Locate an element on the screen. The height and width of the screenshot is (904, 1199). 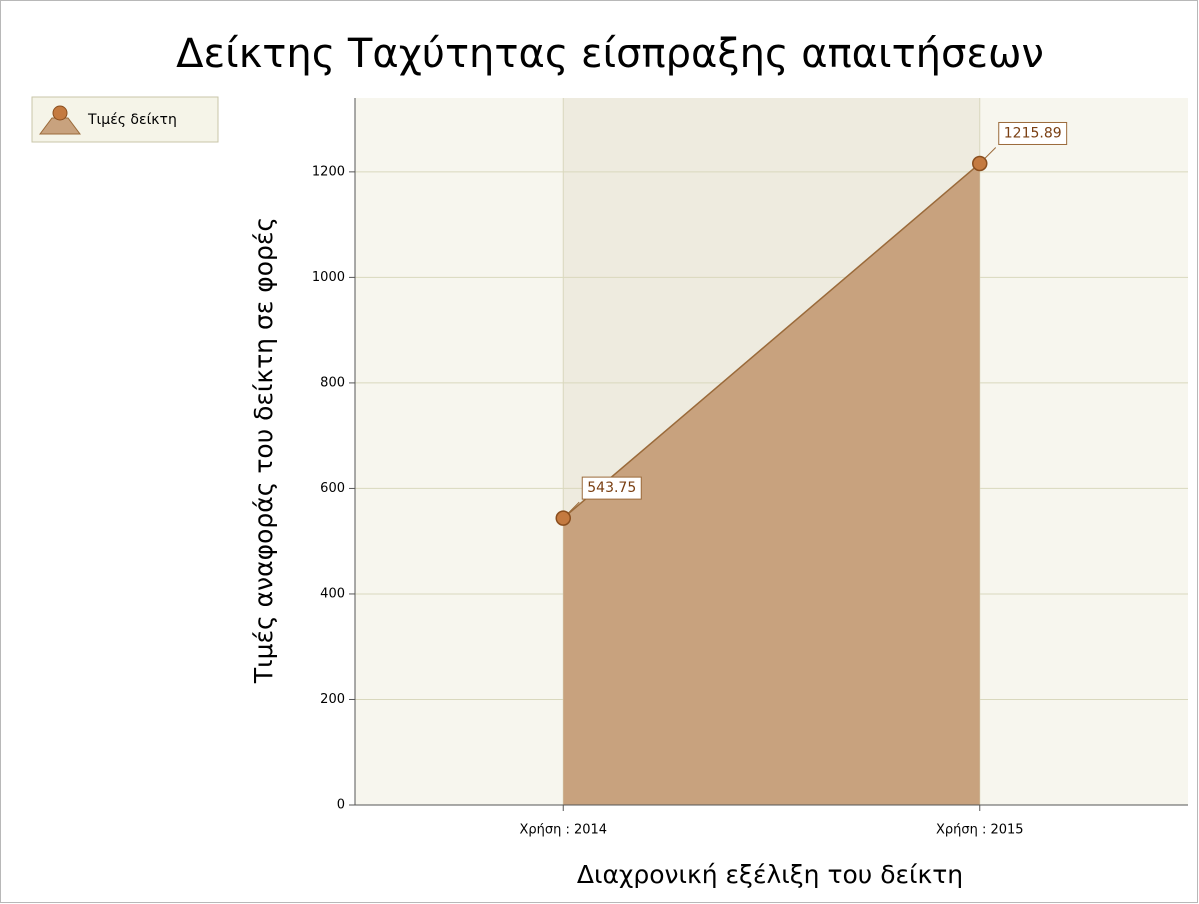
x-axis-title: Διαχρονική εξέλιξη του δείκτη is located at coordinates (770, 874).